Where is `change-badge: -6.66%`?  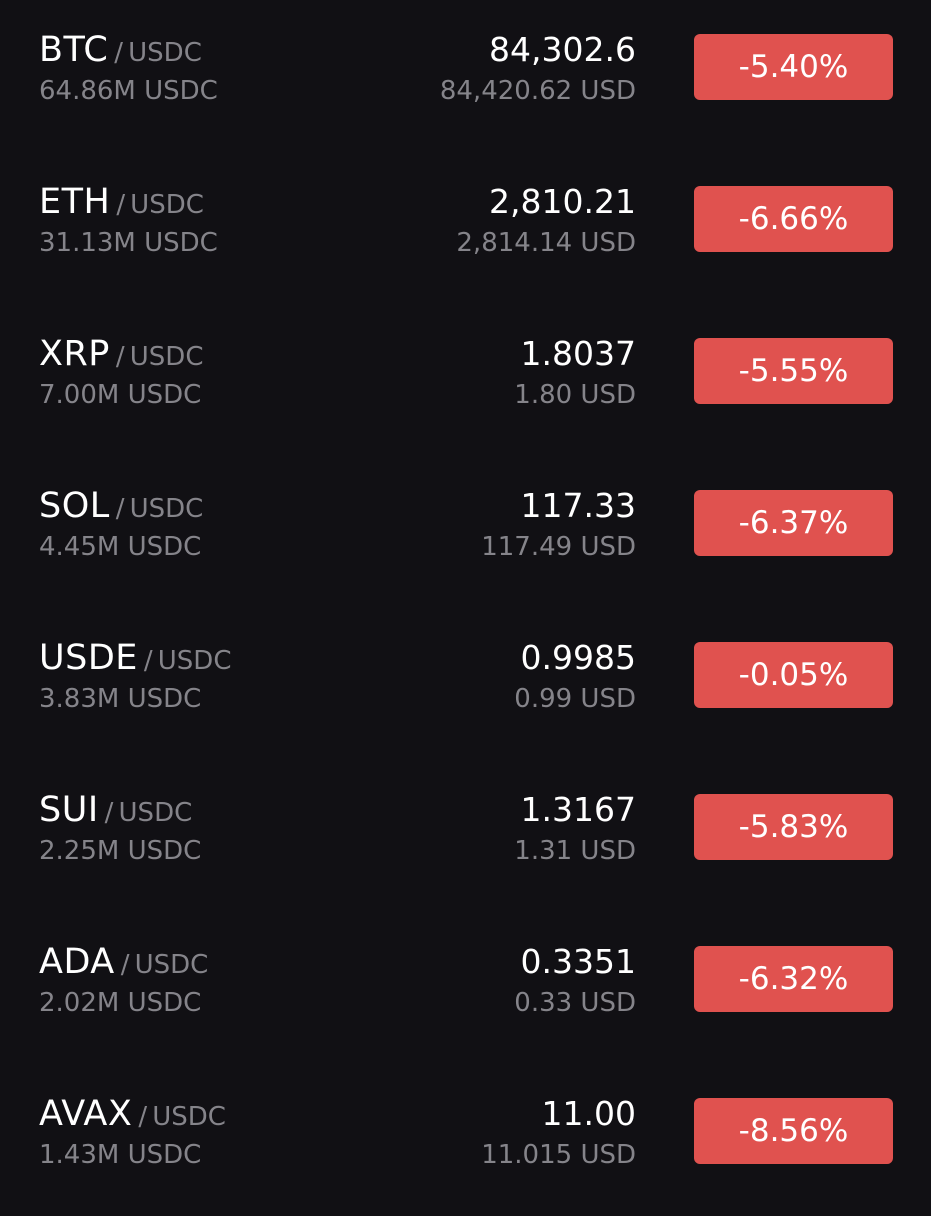 change-badge: -6.66% is located at coordinates (793, 219).